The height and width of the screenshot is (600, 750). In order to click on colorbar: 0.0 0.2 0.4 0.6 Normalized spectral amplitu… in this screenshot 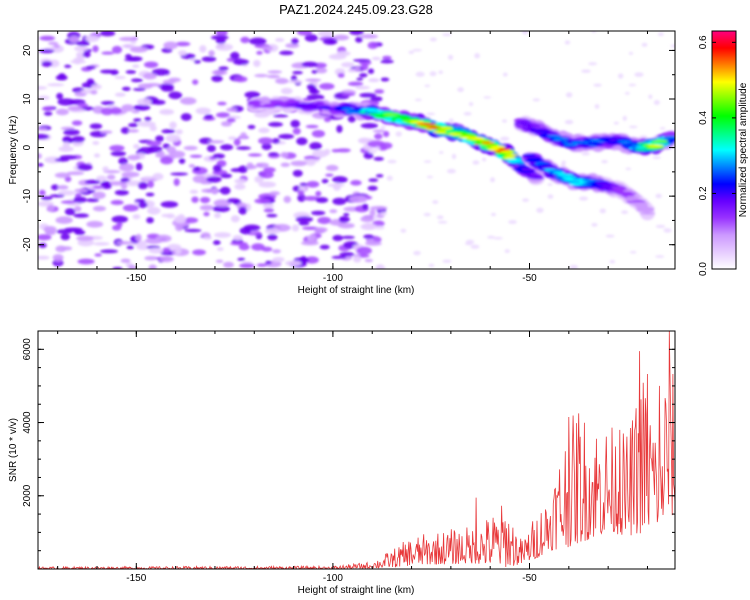, I will do `click(723, 153)`.